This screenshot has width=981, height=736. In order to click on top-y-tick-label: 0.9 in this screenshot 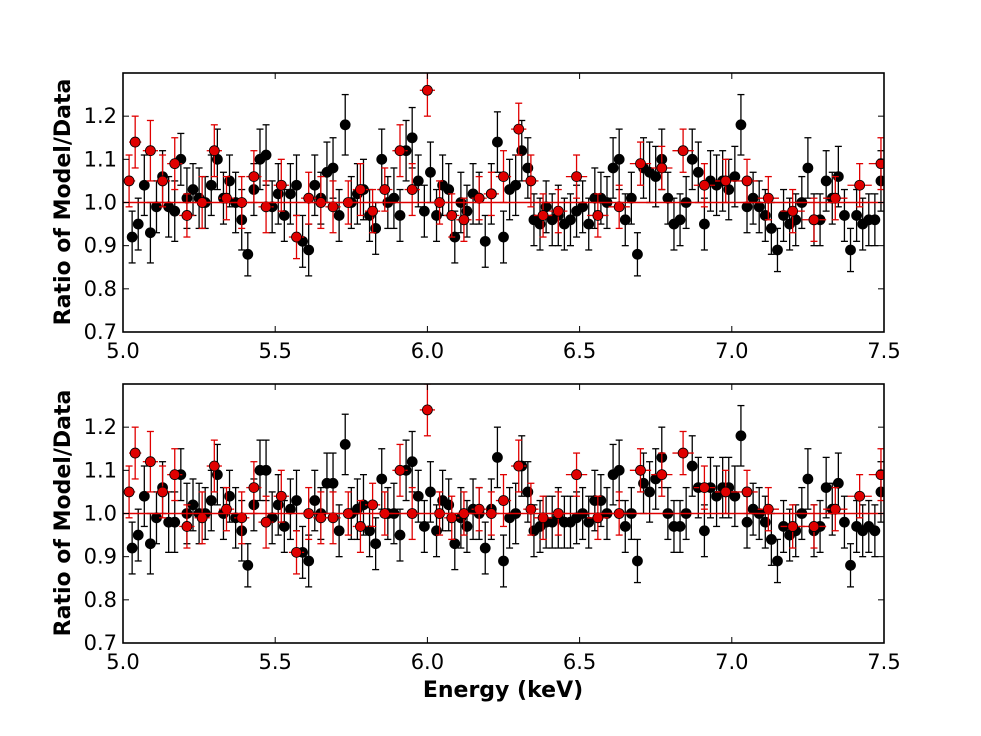, I will do `click(100, 246)`.